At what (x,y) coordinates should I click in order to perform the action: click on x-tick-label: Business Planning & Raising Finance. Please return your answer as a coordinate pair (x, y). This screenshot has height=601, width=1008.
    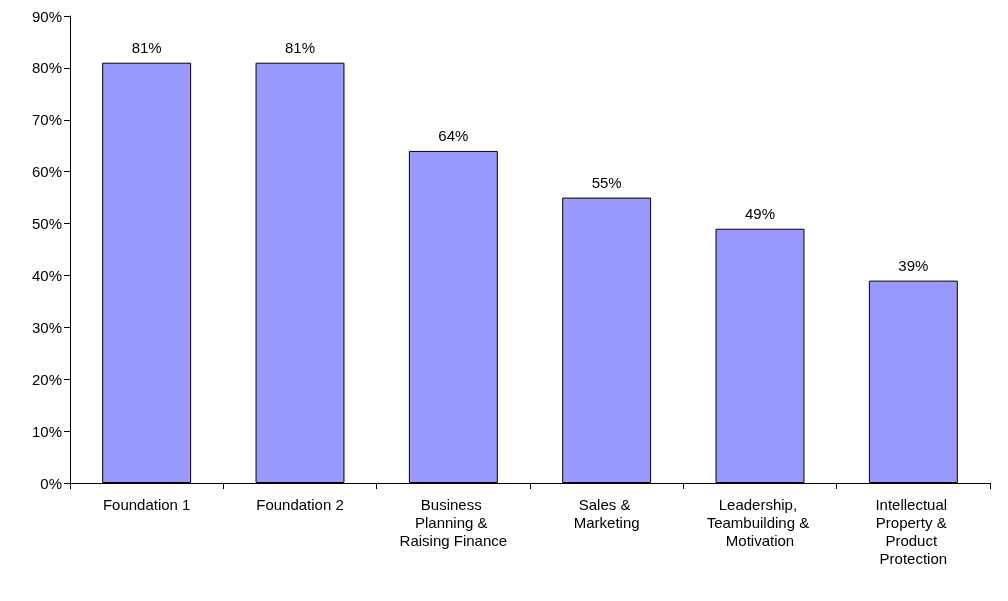
    Looking at the image, I should click on (453, 522).